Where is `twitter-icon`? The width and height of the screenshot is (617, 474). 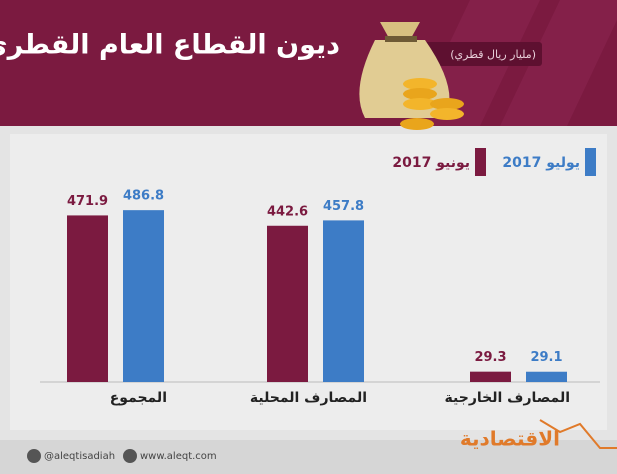
twitter-icon is located at coordinates (34, 456).